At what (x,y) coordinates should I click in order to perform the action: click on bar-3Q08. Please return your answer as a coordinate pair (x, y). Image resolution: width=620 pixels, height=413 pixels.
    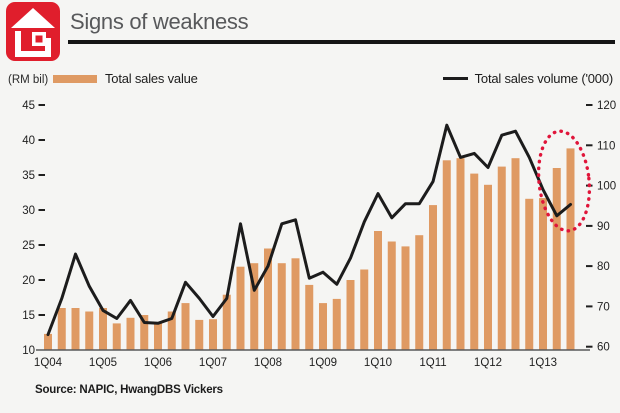
    Looking at the image, I should click on (295, 304).